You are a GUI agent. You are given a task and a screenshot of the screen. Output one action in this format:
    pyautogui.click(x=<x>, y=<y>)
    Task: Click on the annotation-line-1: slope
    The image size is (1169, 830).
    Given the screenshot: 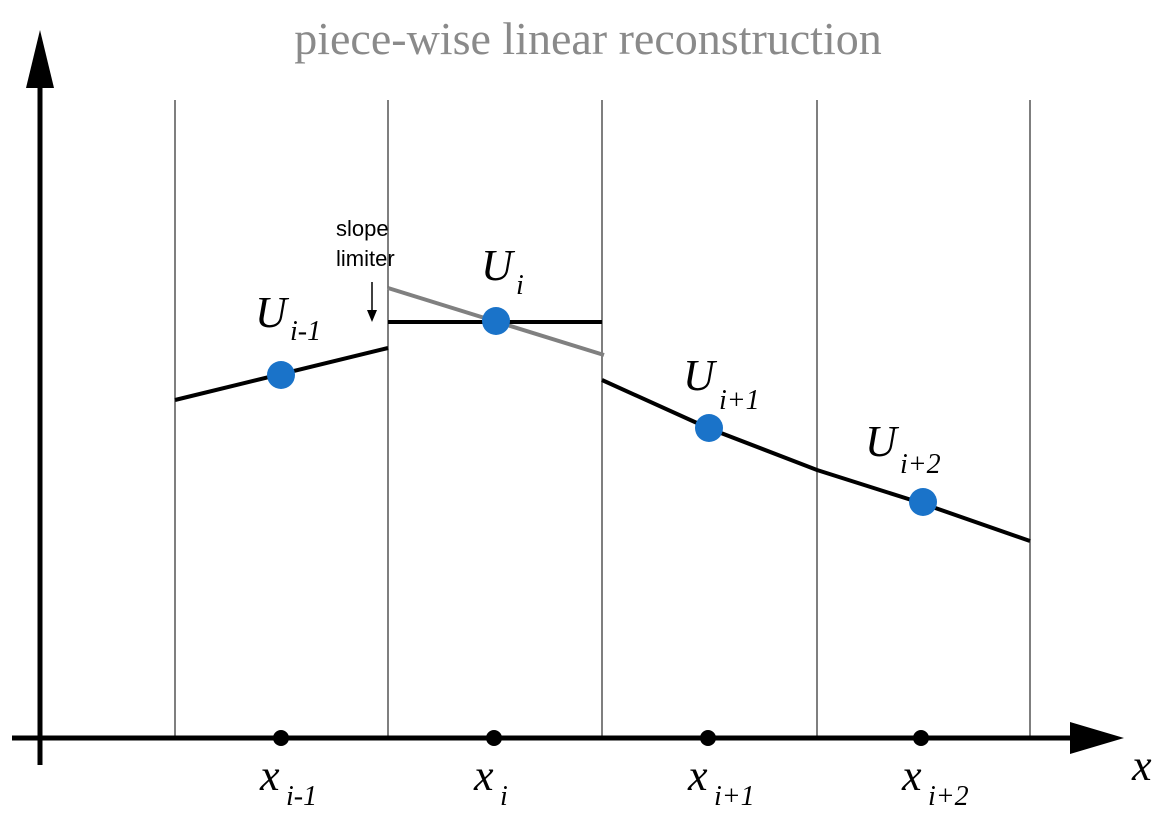 What is the action you would take?
    pyautogui.click(x=362, y=228)
    